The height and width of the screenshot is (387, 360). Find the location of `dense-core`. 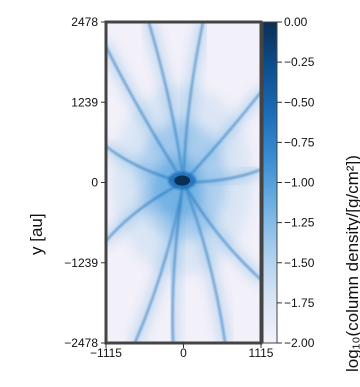

dense-core is located at coordinates (182, 180).